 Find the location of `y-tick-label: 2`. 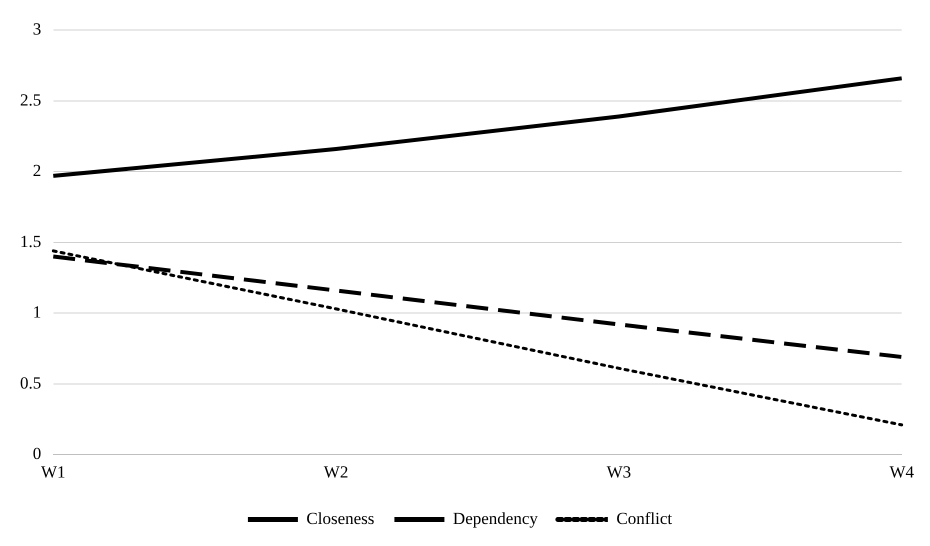

y-tick-label: 2 is located at coordinates (37, 170).